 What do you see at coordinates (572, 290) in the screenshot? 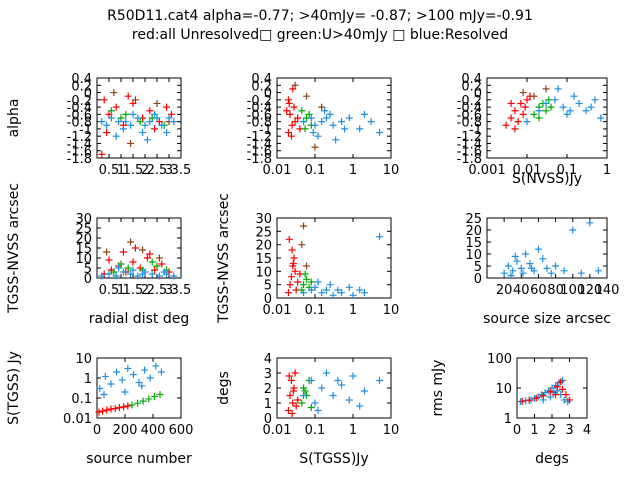
I see `x-tick-label: 100` at bounding box center [572, 290].